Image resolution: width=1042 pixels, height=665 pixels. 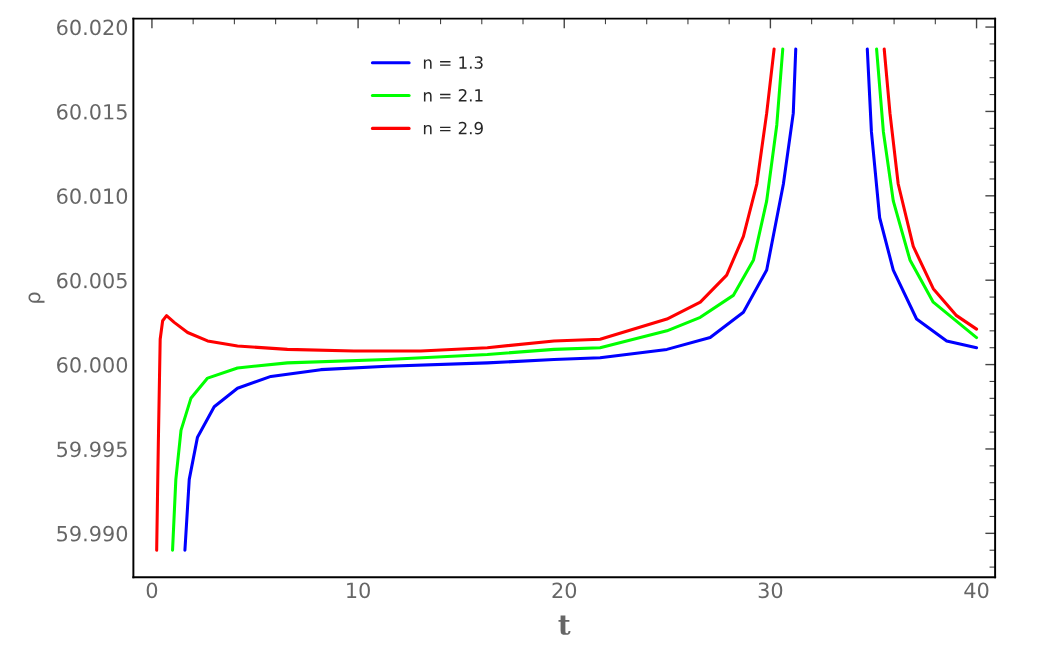 What do you see at coordinates (36, 297) in the screenshot?
I see `y-axis-title: ρ` at bounding box center [36, 297].